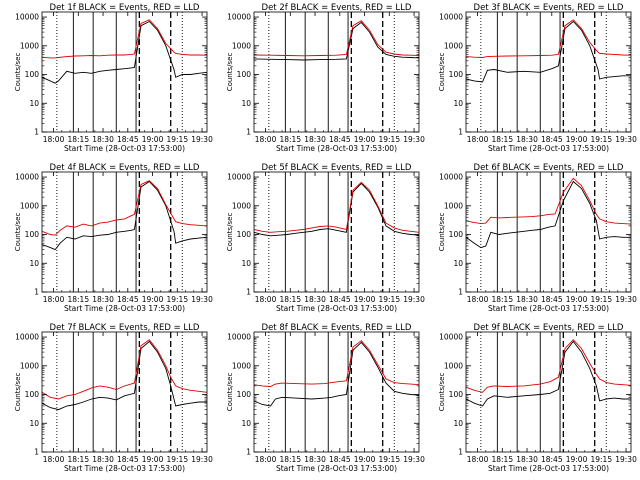 This screenshot has height=480, width=640. Describe the element at coordinates (337, 8) in the screenshot. I see `panel-title: Det 2f BLACK = Events, RED = LLD` at that location.